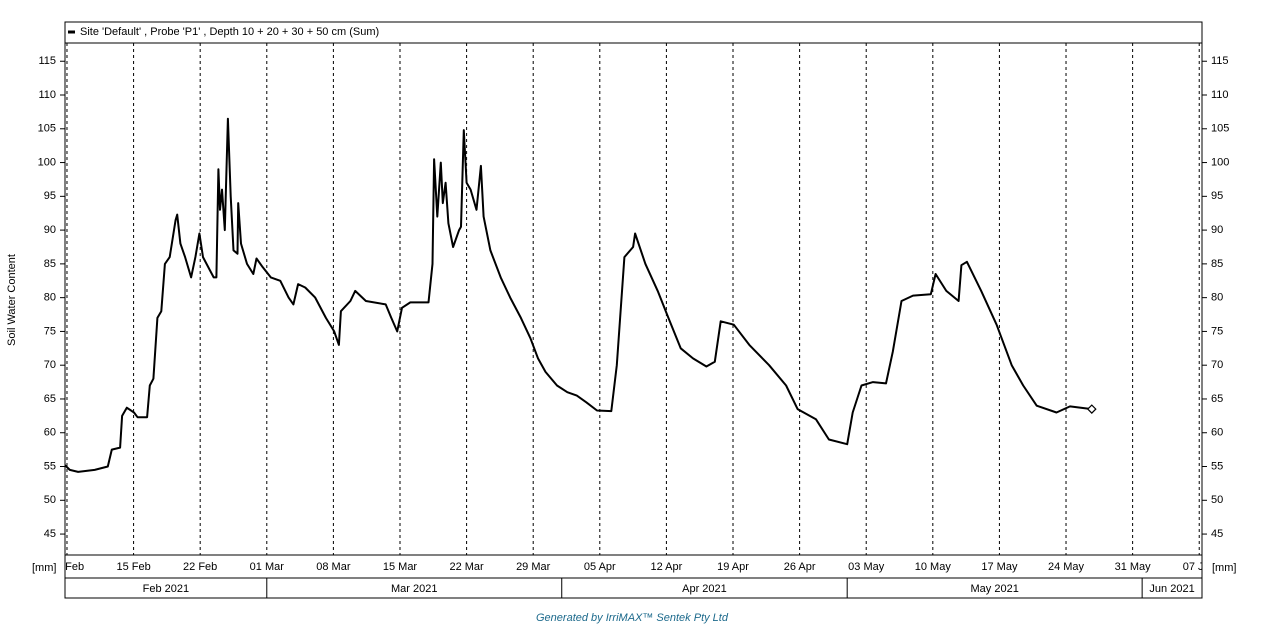 This screenshot has width=1262, height=625. I want to click on end-marker, so click(1091, 409).